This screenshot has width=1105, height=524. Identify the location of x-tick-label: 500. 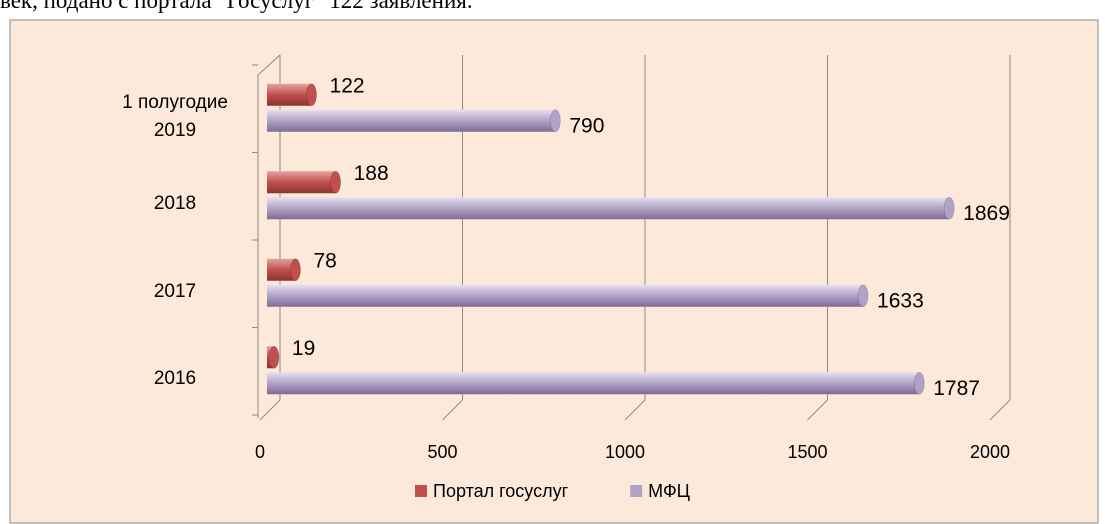
(442, 452).